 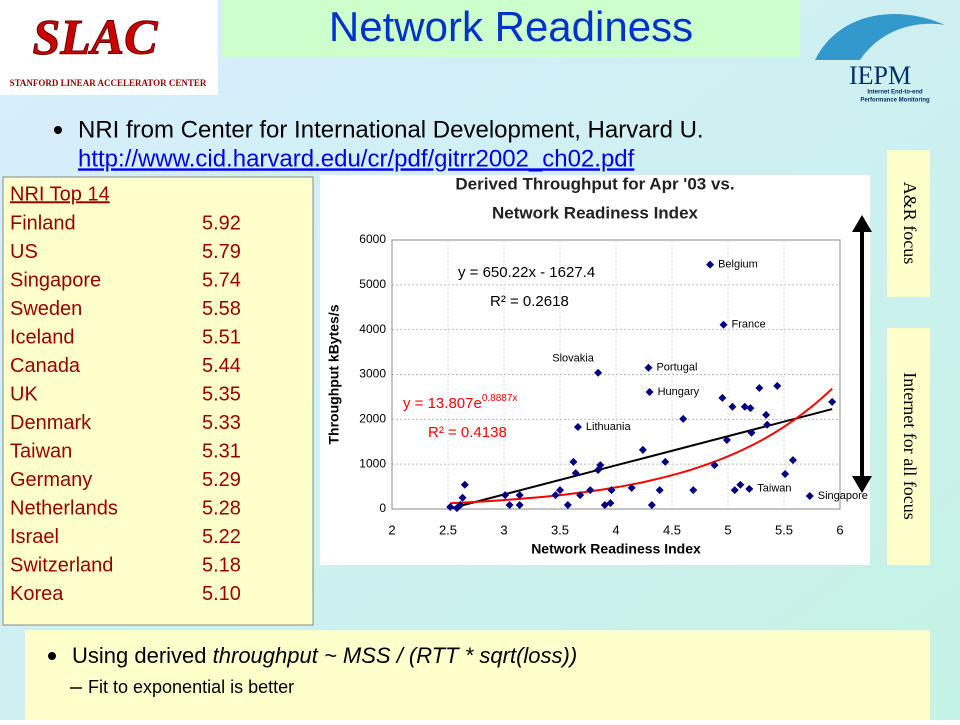 I want to click on country: Israel, so click(x=34, y=537).